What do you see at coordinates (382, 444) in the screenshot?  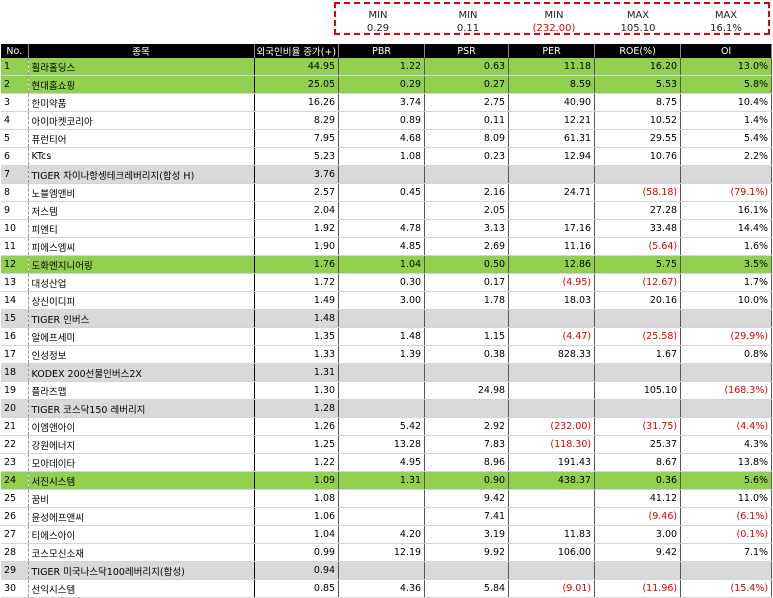 I see `cell-pbr: 13.28` at bounding box center [382, 444].